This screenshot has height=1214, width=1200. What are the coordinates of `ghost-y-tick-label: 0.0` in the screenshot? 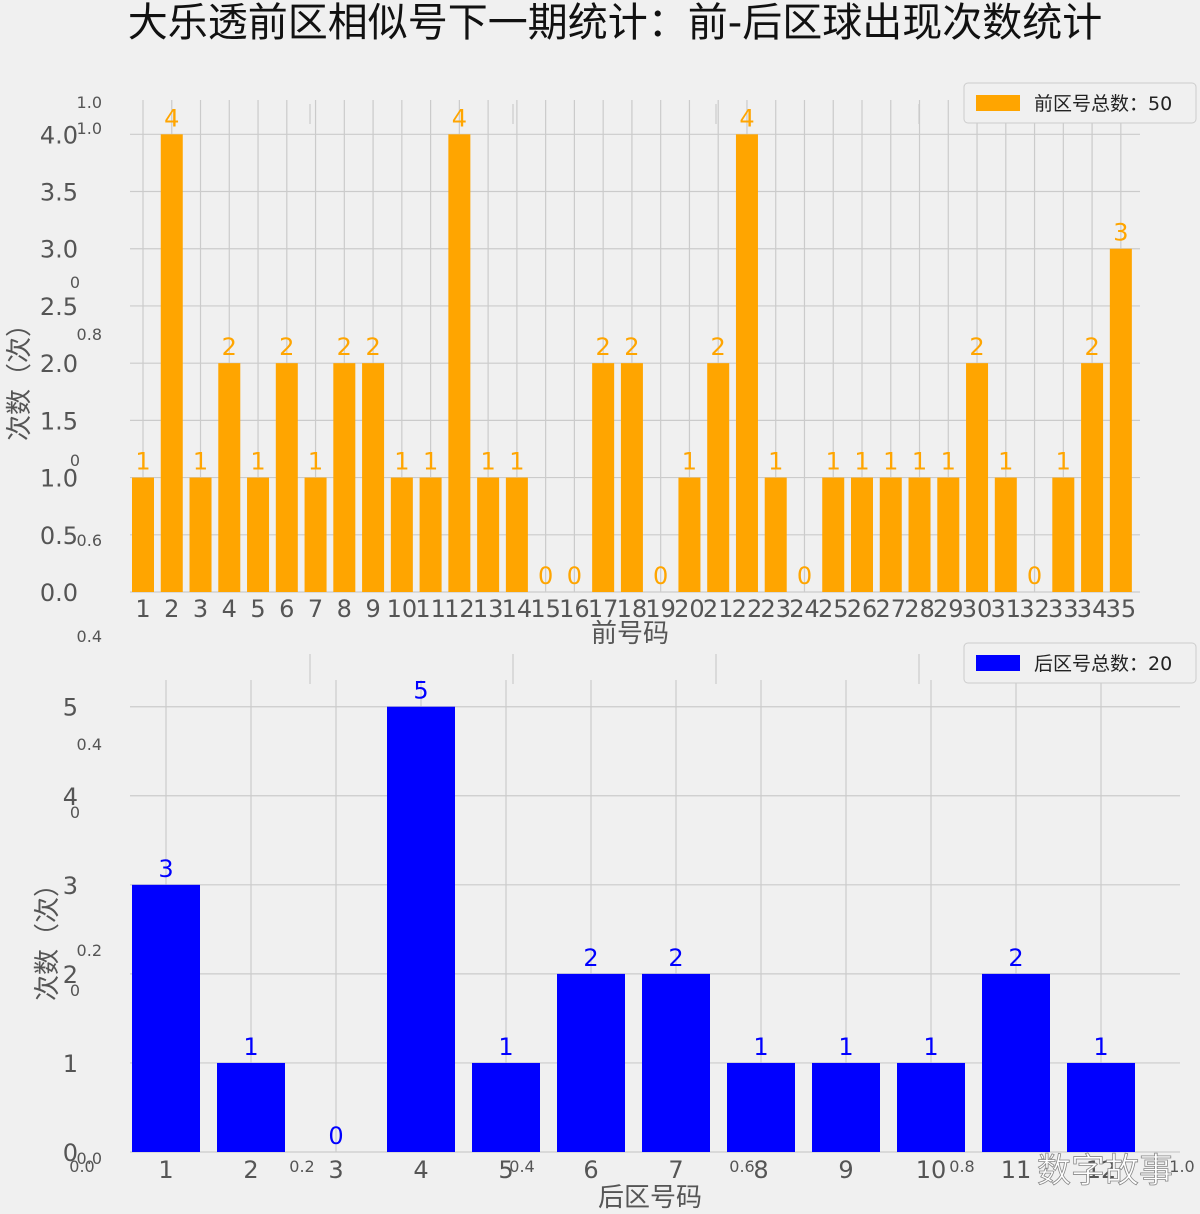 It's located at (89, 1158).